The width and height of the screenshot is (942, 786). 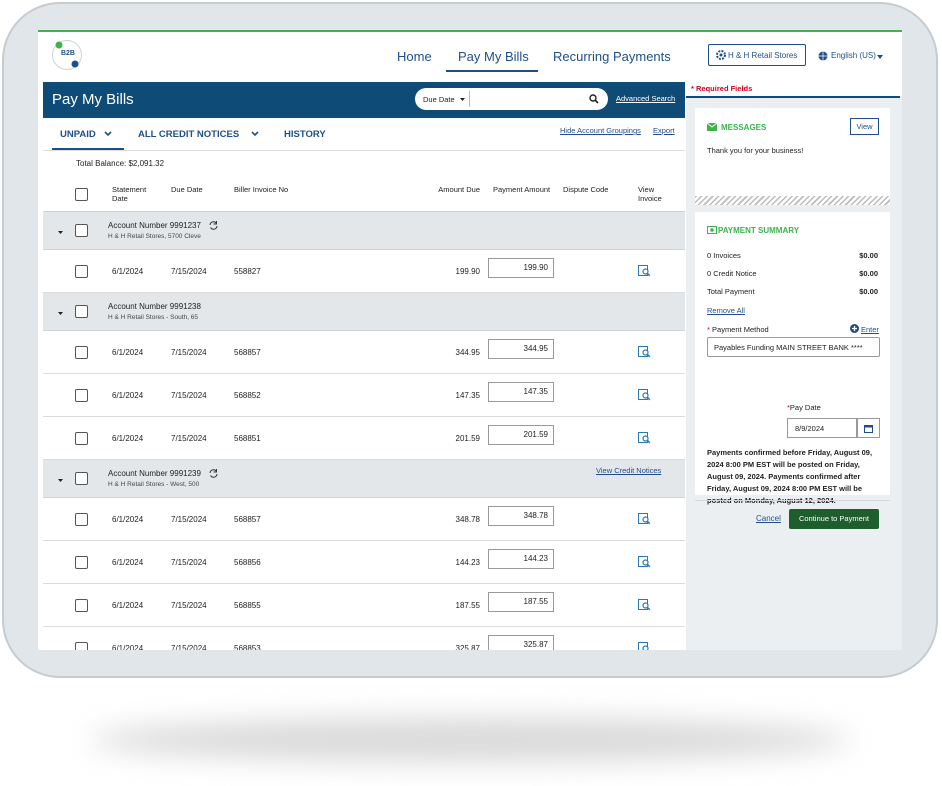 What do you see at coordinates (880, 57) in the screenshot?
I see `language-caret` at bounding box center [880, 57].